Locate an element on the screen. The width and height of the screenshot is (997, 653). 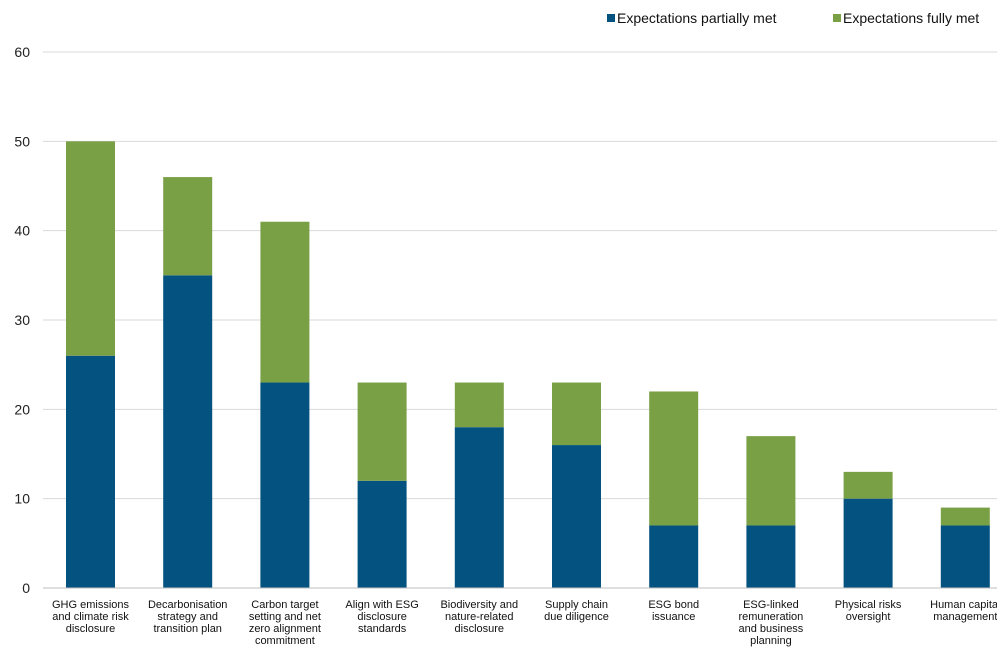
category-label: Biodiversity and nature-related disclosure is located at coordinates (479, 617).